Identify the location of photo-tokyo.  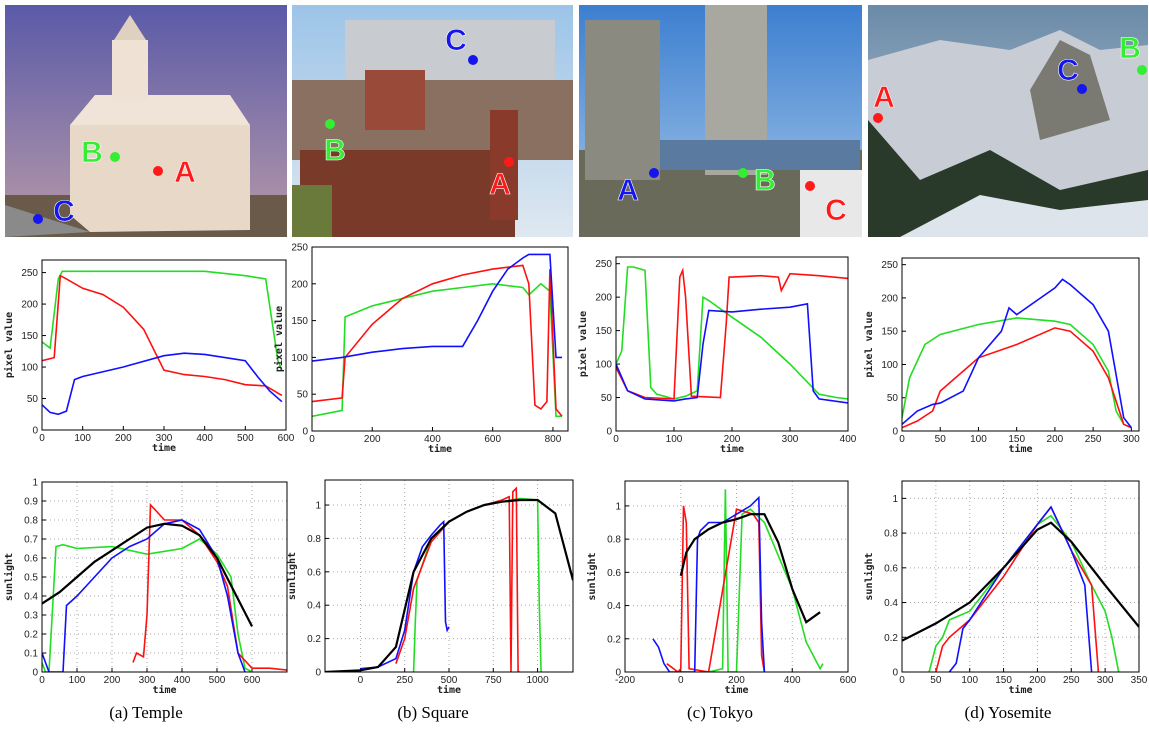
(720, 121).